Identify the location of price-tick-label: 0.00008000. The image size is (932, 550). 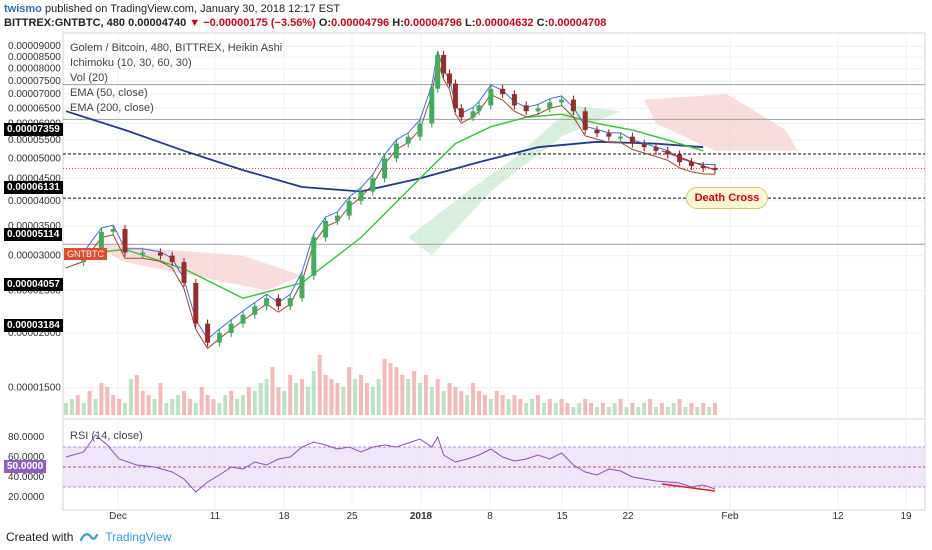
(34, 69).